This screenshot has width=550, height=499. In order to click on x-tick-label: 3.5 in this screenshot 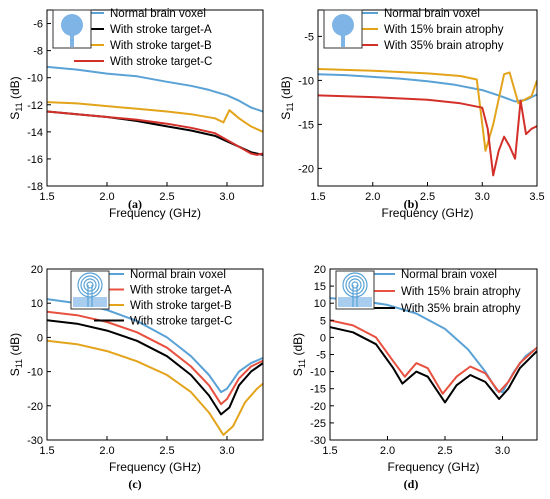, I will do `click(536, 197)`.